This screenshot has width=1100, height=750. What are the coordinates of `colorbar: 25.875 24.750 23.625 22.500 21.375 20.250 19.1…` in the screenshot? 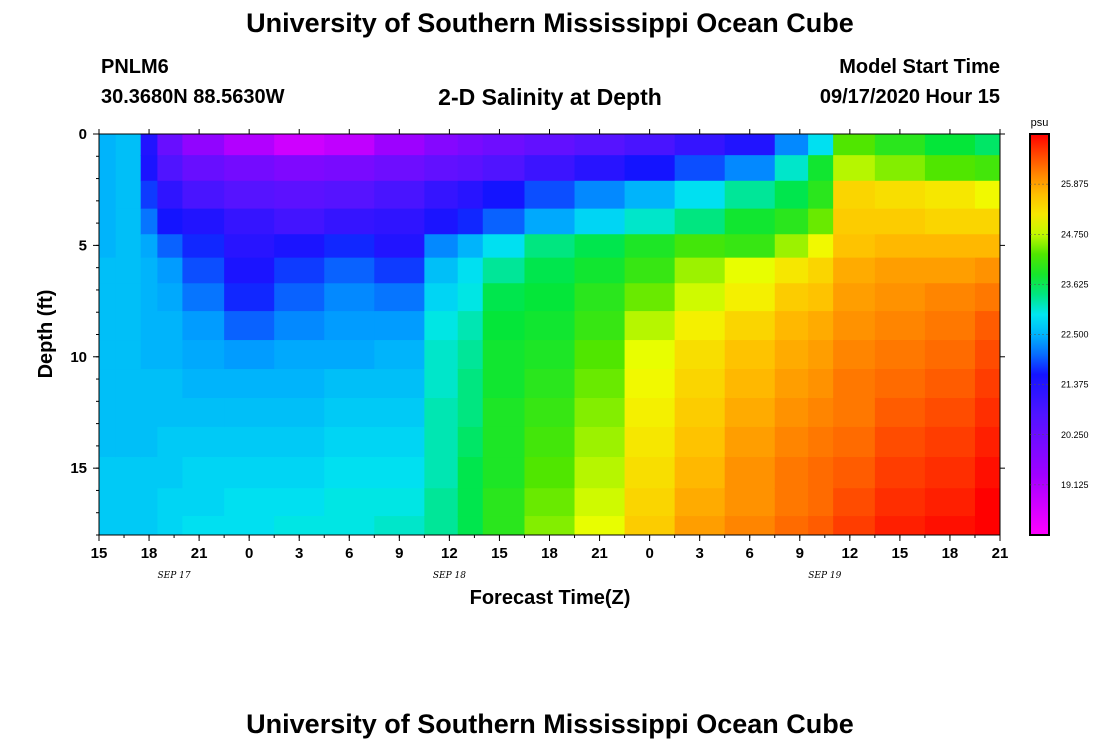 It's located at (1059, 326).